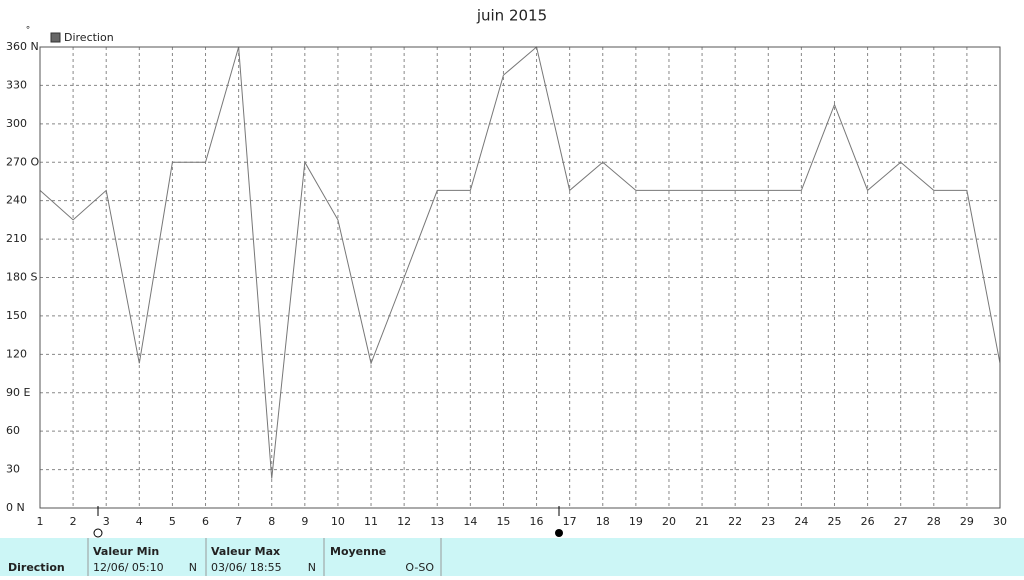 The width and height of the screenshot is (1024, 580). What do you see at coordinates (636, 521) in the screenshot?
I see `x-tick-label: 19` at bounding box center [636, 521].